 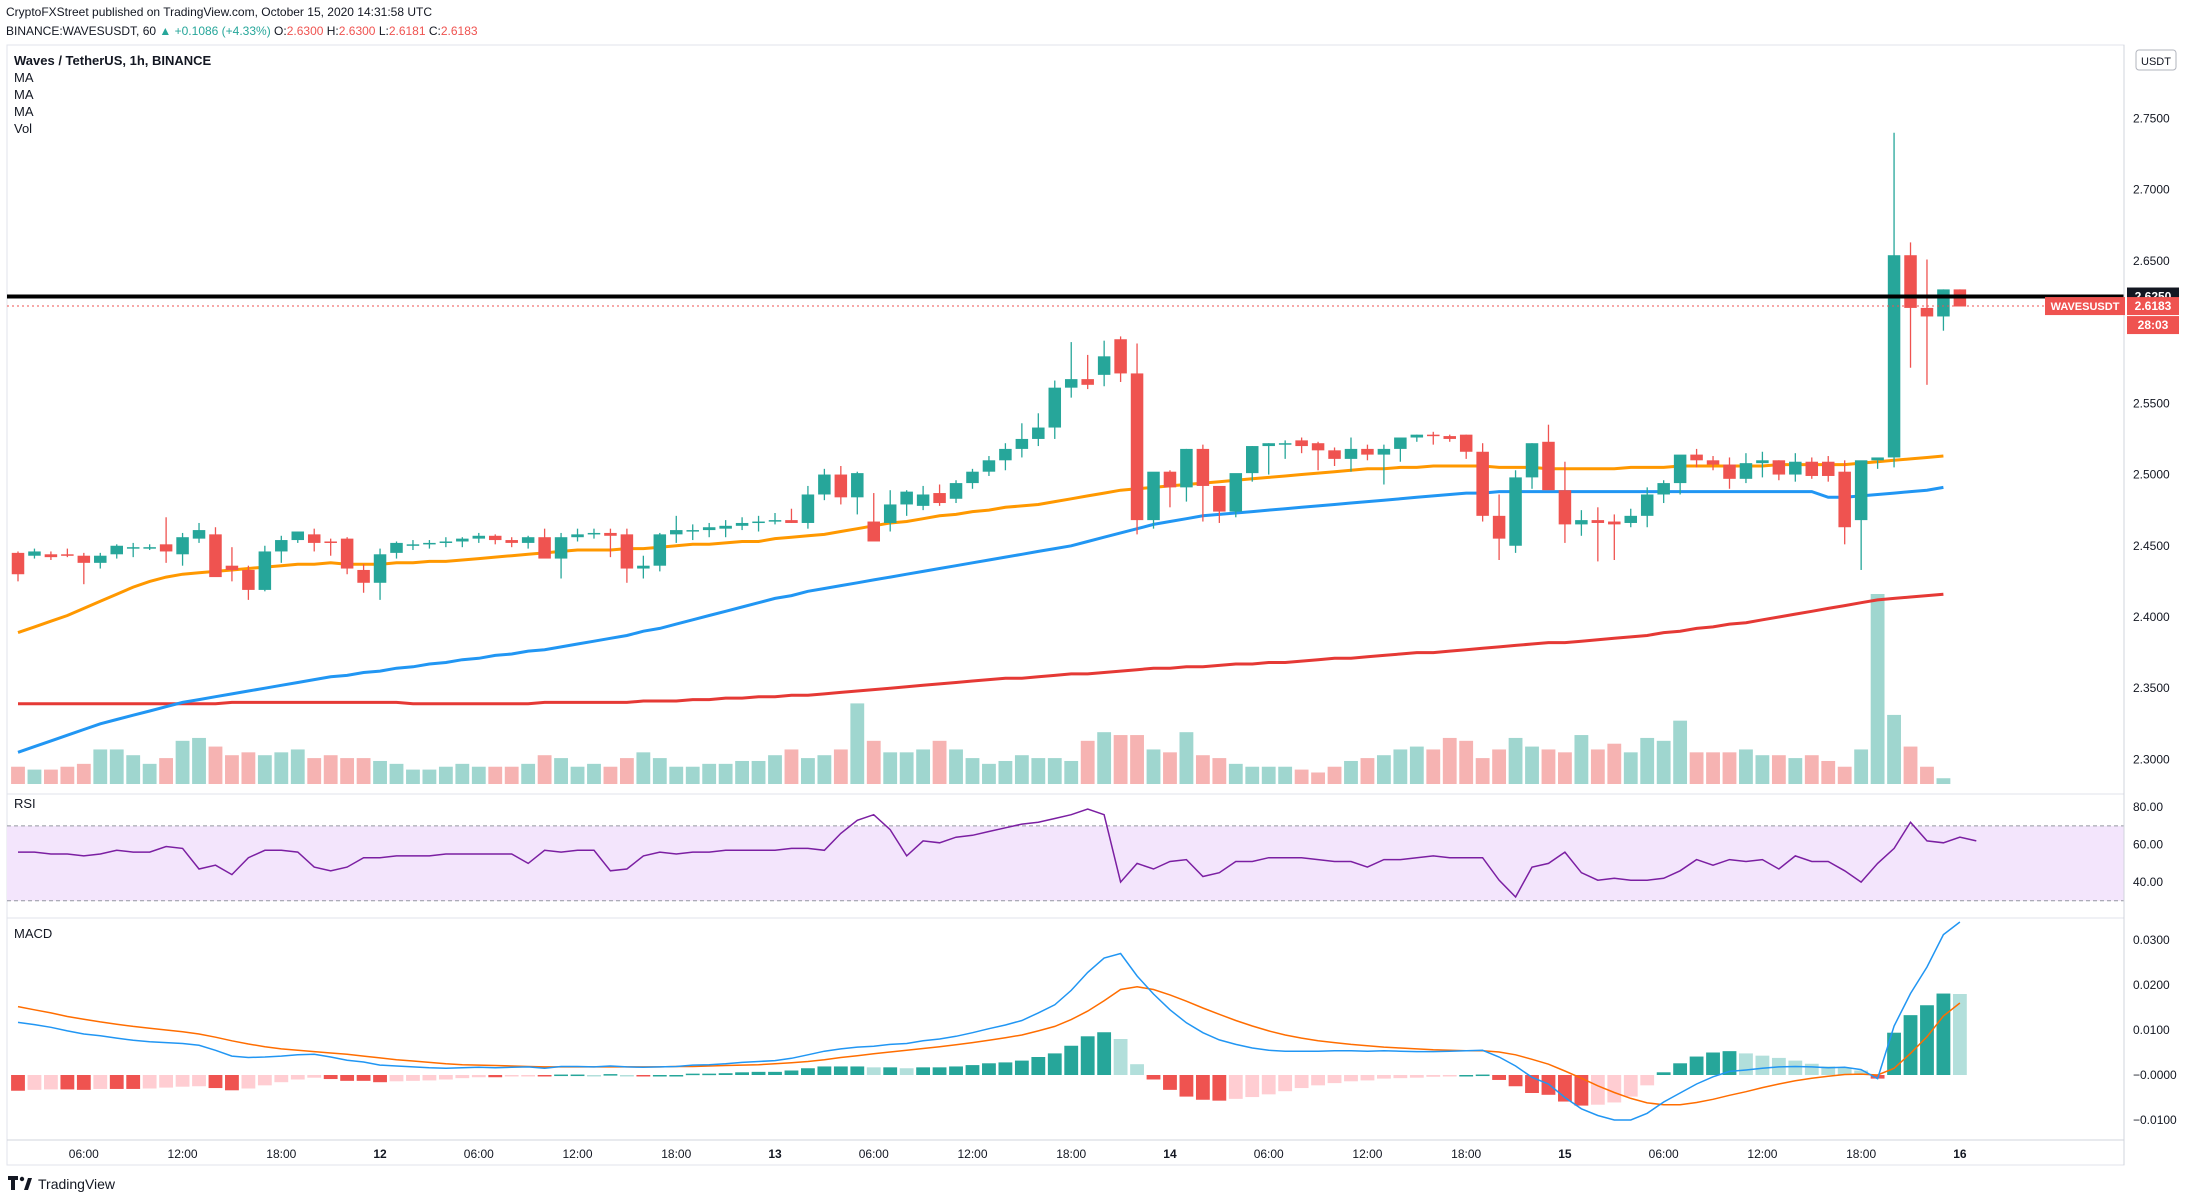 What do you see at coordinates (2155, 1120) in the screenshot?
I see `macd-axis-label: −0.0100` at bounding box center [2155, 1120].